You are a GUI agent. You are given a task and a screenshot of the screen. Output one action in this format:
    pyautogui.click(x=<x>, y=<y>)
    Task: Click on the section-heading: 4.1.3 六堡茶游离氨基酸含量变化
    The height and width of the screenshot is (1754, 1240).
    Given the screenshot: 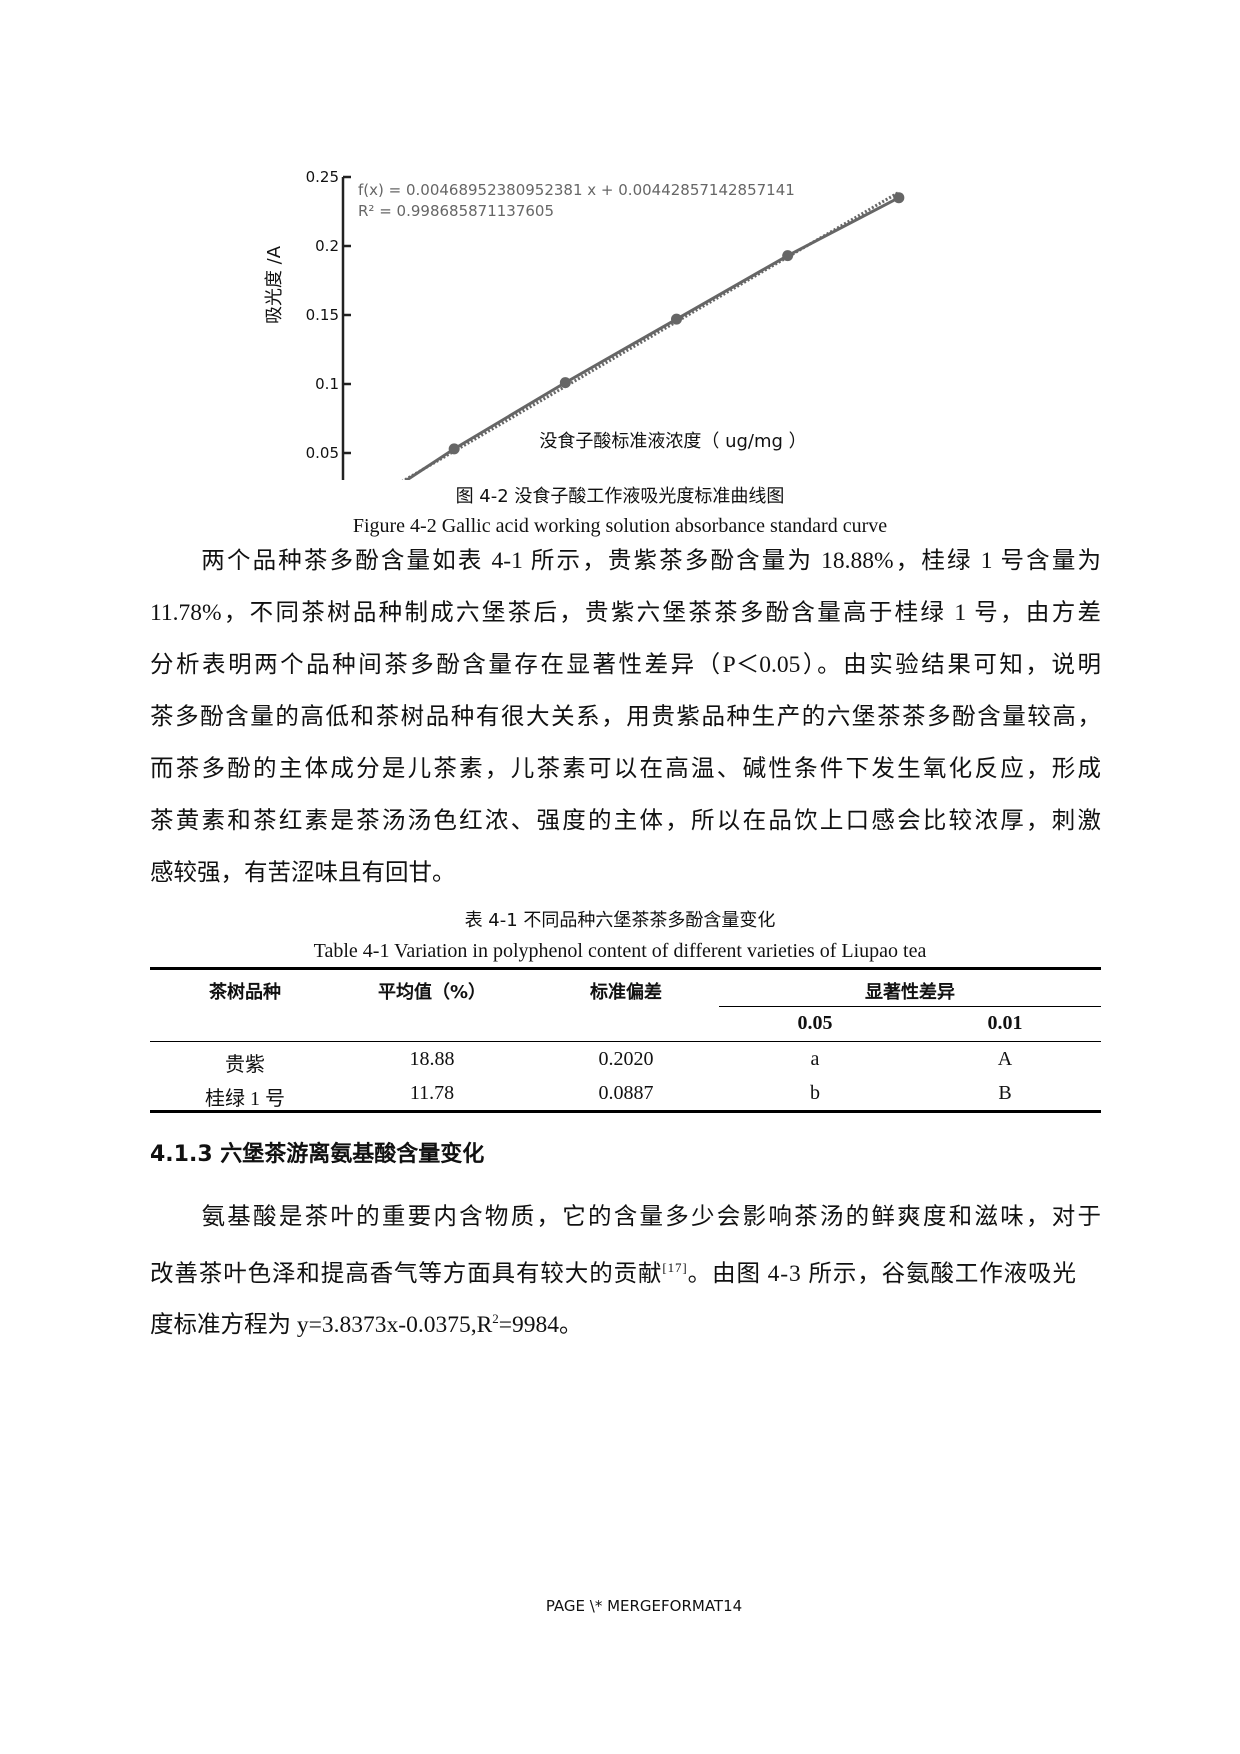 What is the action you would take?
    pyautogui.click(x=317, y=1154)
    